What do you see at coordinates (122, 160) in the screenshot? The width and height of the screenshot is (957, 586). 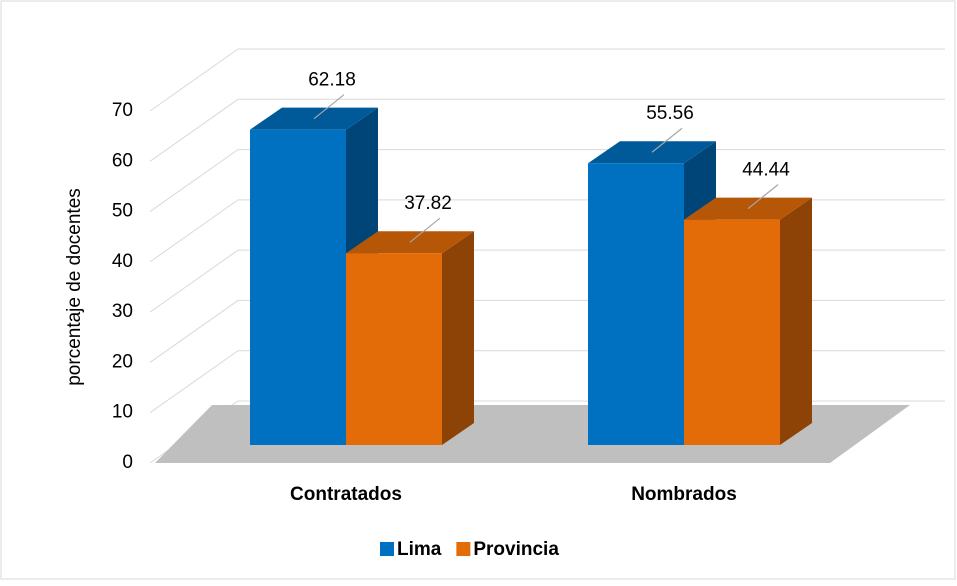 I see `y-tick-label: 60` at bounding box center [122, 160].